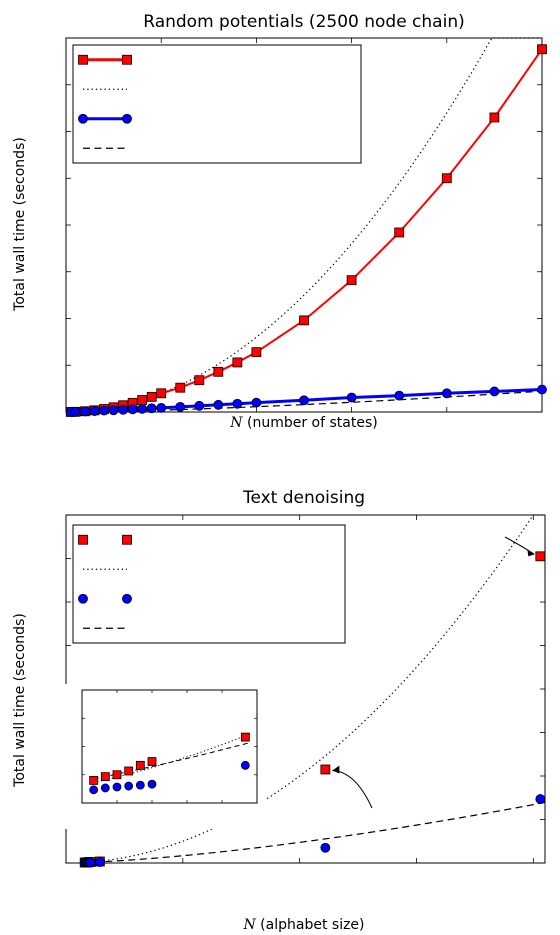 The height and width of the screenshot is (935, 560). Describe the element at coordinates (20, 700) in the screenshot. I see `chart-2-ylabel: Total wall time (seconds)` at that location.